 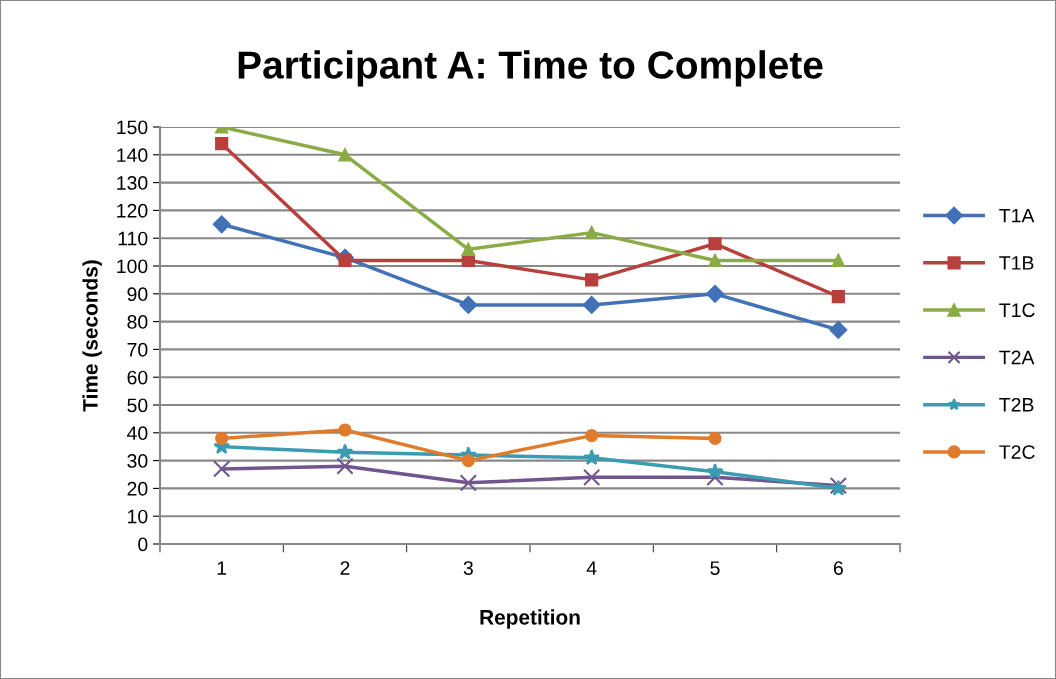 I want to click on legend-label: T2C, so click(x=1017, y=452).